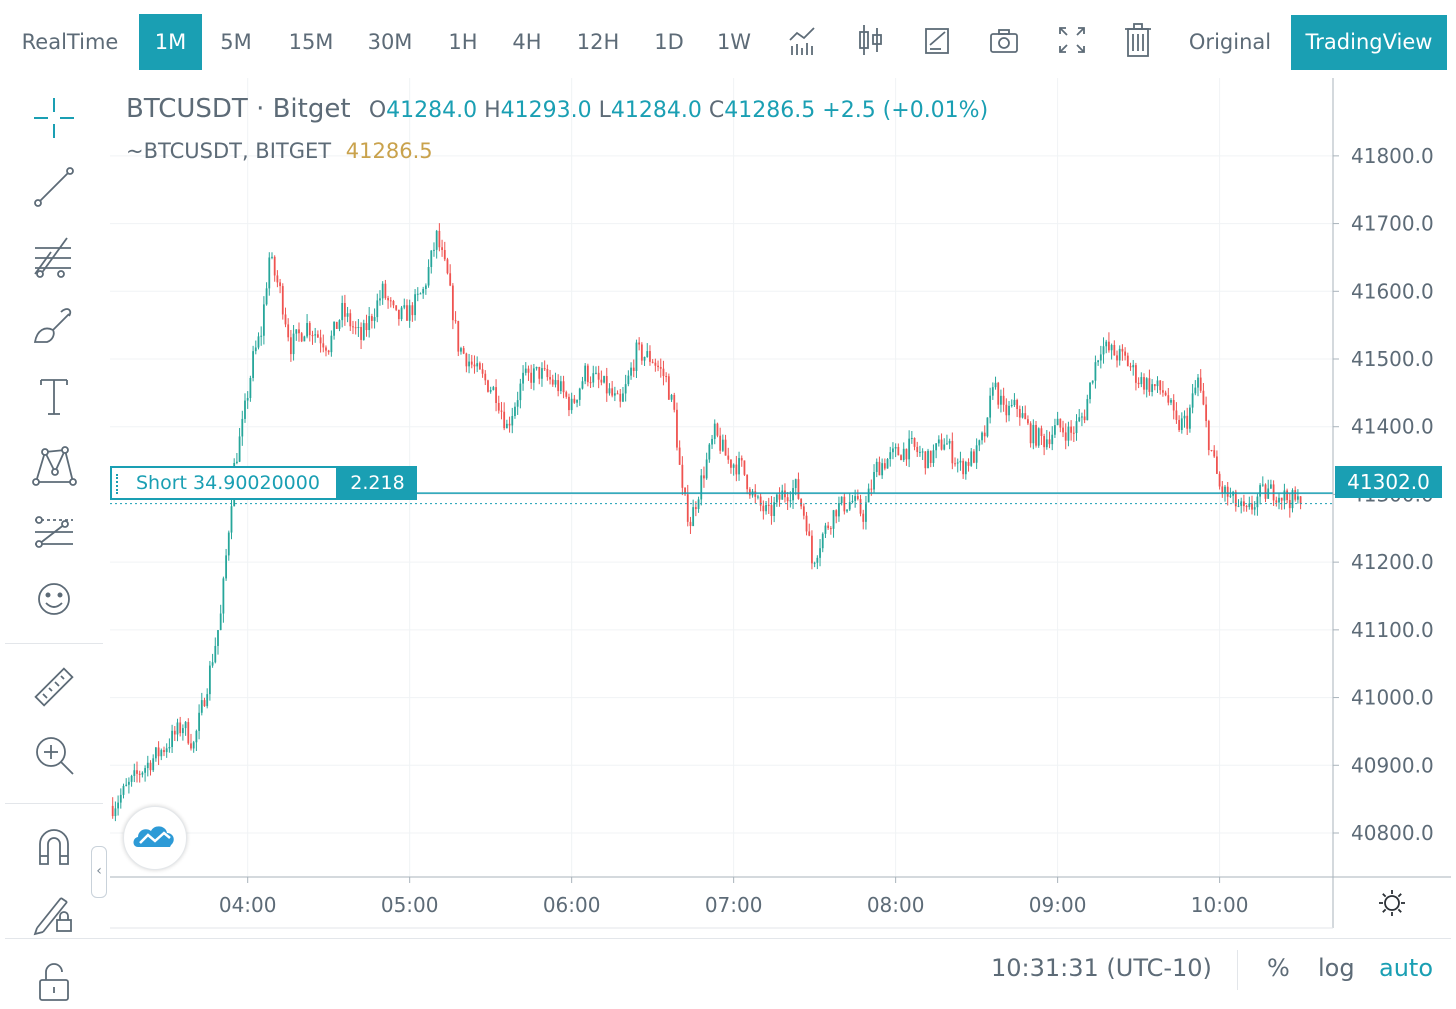  Describe the element at coordinates (54, 533) in the screenshot. I see `prediction-icon` at that location.